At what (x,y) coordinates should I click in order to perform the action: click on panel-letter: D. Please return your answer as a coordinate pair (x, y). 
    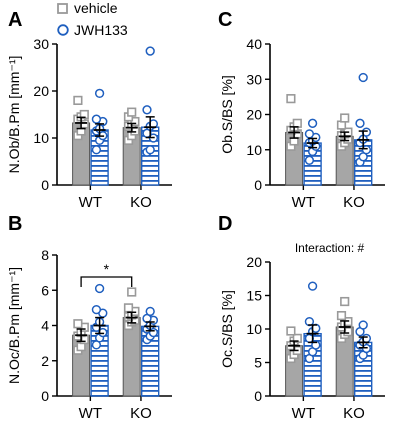
    Looking at the image, I should click on (225, 224).